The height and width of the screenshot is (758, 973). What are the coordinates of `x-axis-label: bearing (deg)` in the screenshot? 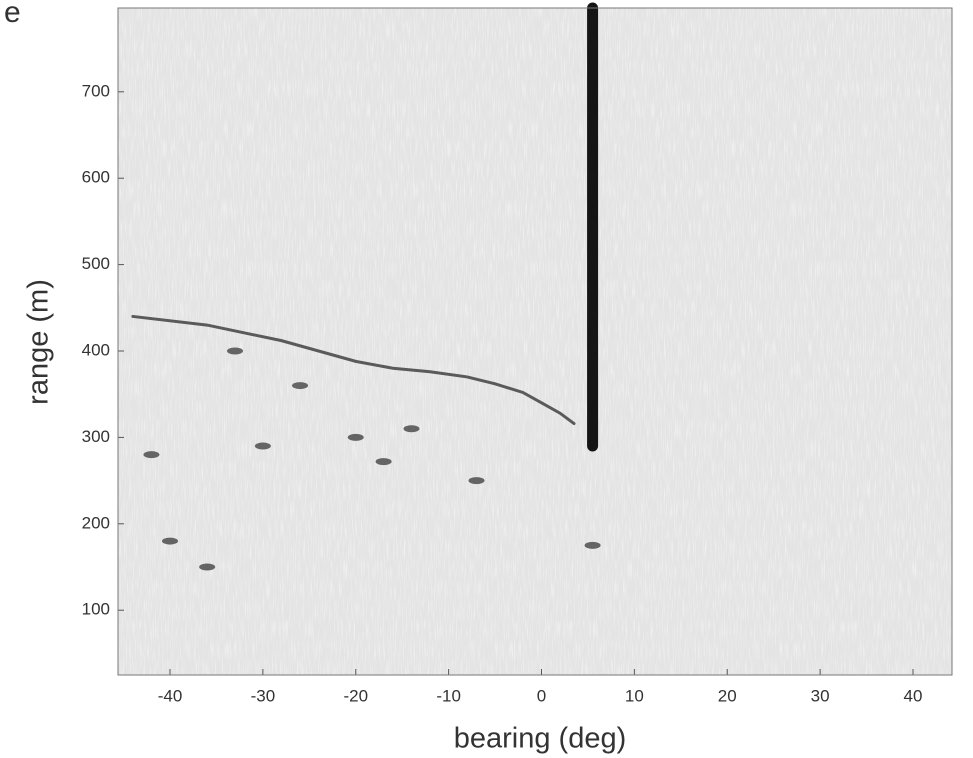 It's located at (540, 739).